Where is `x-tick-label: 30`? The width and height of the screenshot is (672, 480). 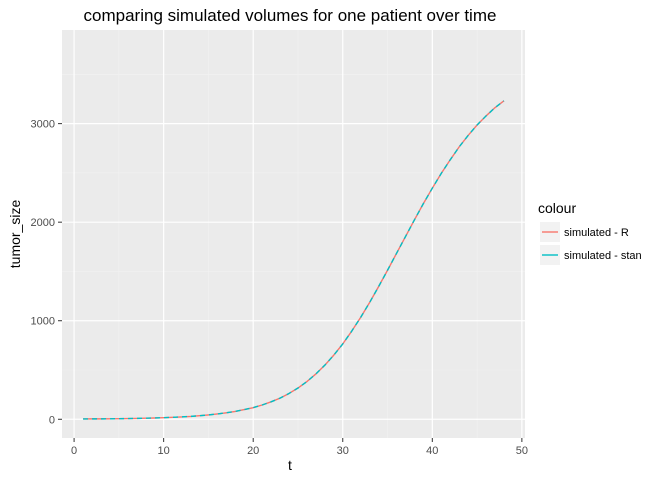
x-tick-label: 30 is located at coordinates (343, 451).